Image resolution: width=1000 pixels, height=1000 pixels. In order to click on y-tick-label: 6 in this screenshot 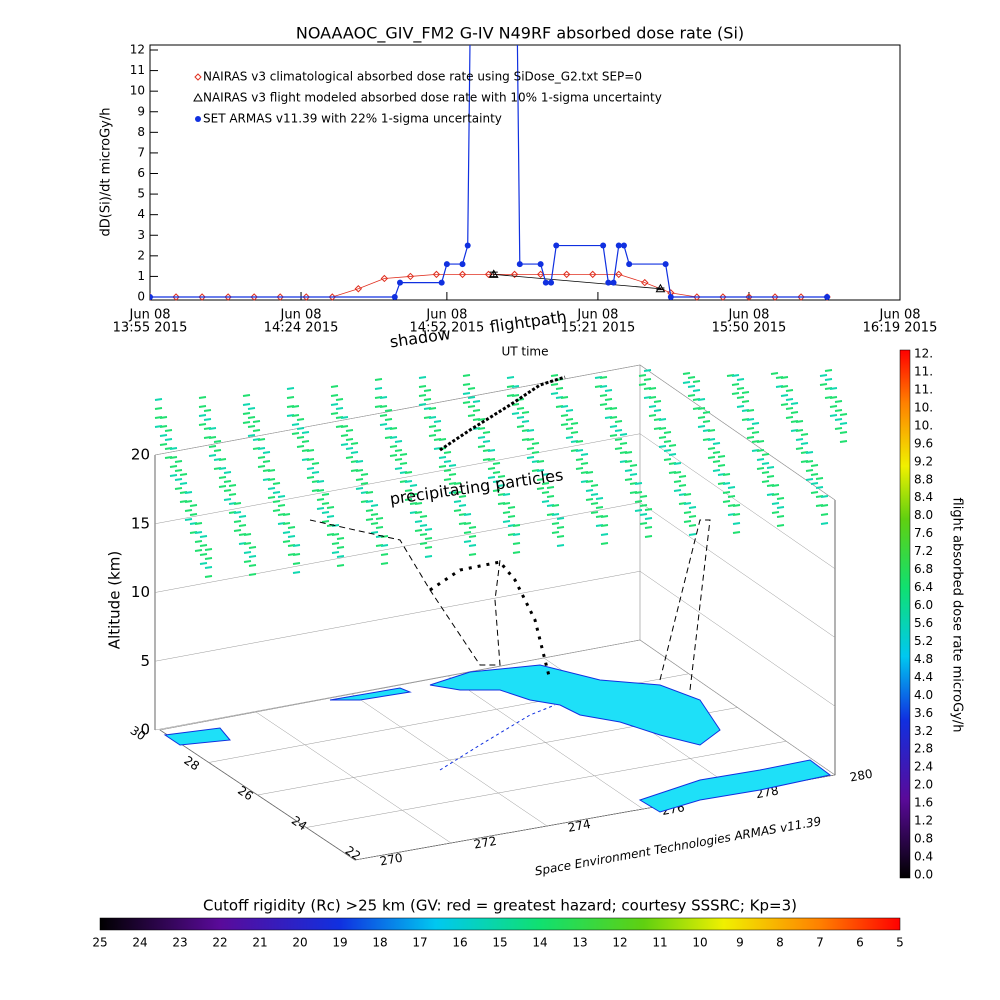, I will do `click(141, 173)`.